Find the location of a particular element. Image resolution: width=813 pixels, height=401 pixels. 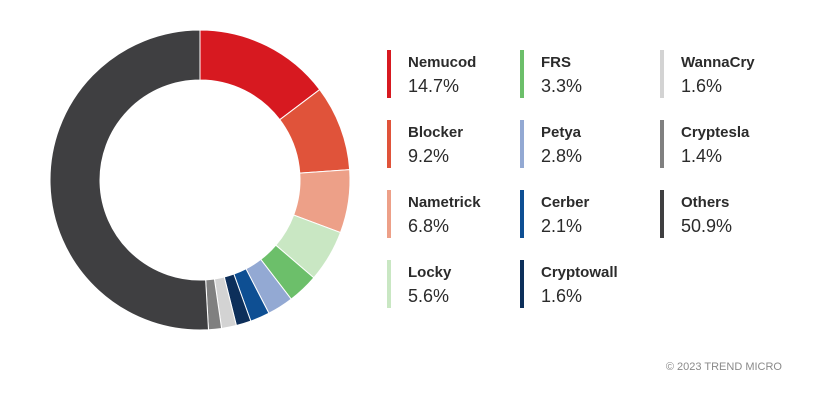

legend-label: Petya is located at coordinates (561, 132).